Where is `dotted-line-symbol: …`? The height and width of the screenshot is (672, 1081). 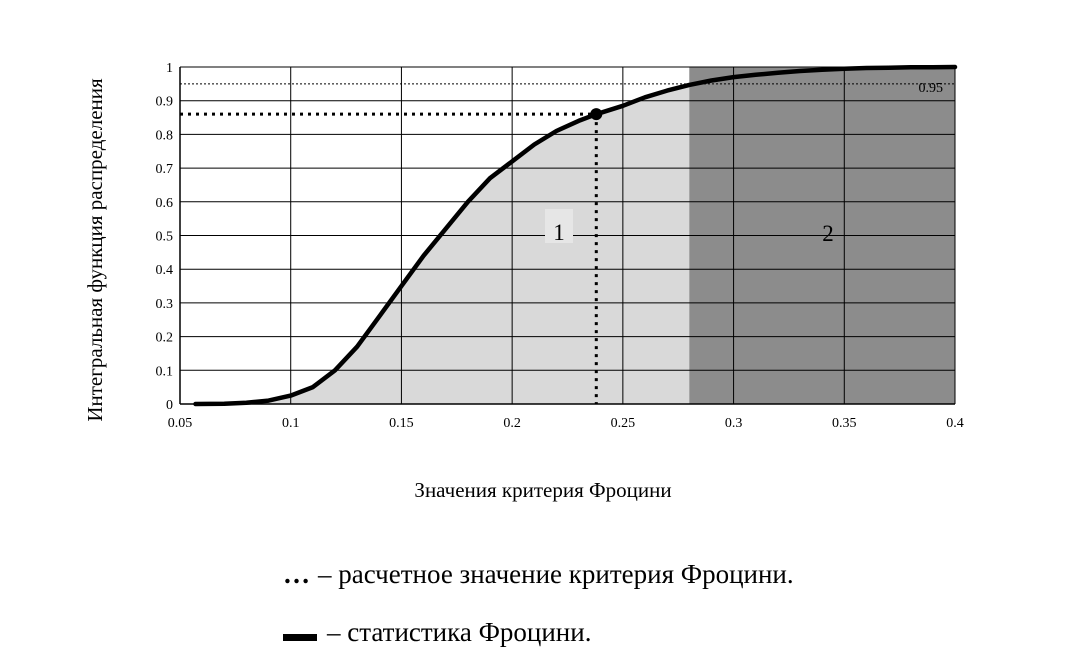
dotted-line-symbol: … is located at coordinates (296, 574).